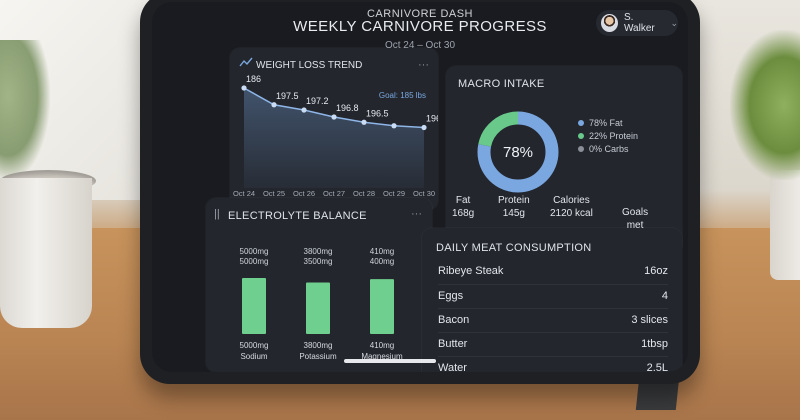 This screenshot has height=420, width=800. Describe the element at coordinates (364, 193) in the screenshot. I see `x-tick-label: Oct 28` at that location.